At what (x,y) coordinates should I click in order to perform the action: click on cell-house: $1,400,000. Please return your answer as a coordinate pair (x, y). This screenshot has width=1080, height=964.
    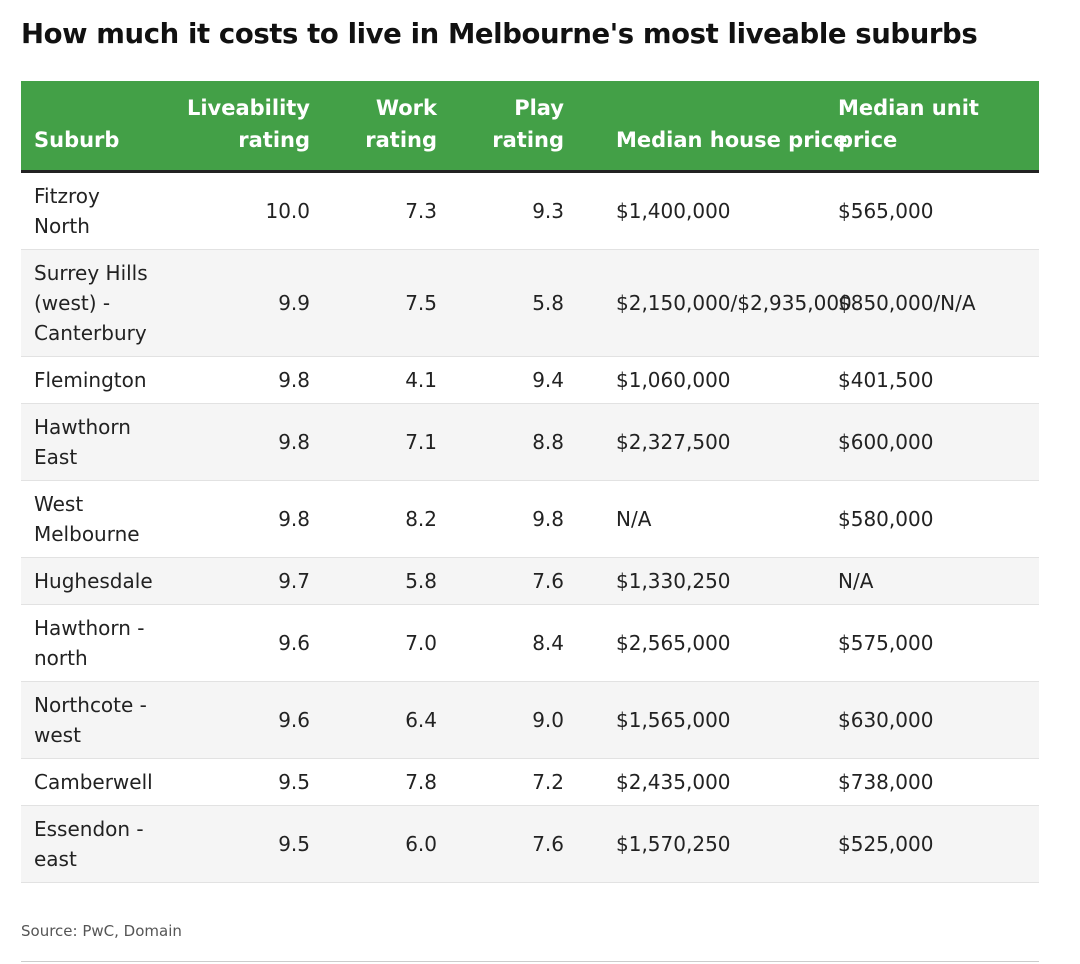
    Looking at the image, I should click on (701, 210).